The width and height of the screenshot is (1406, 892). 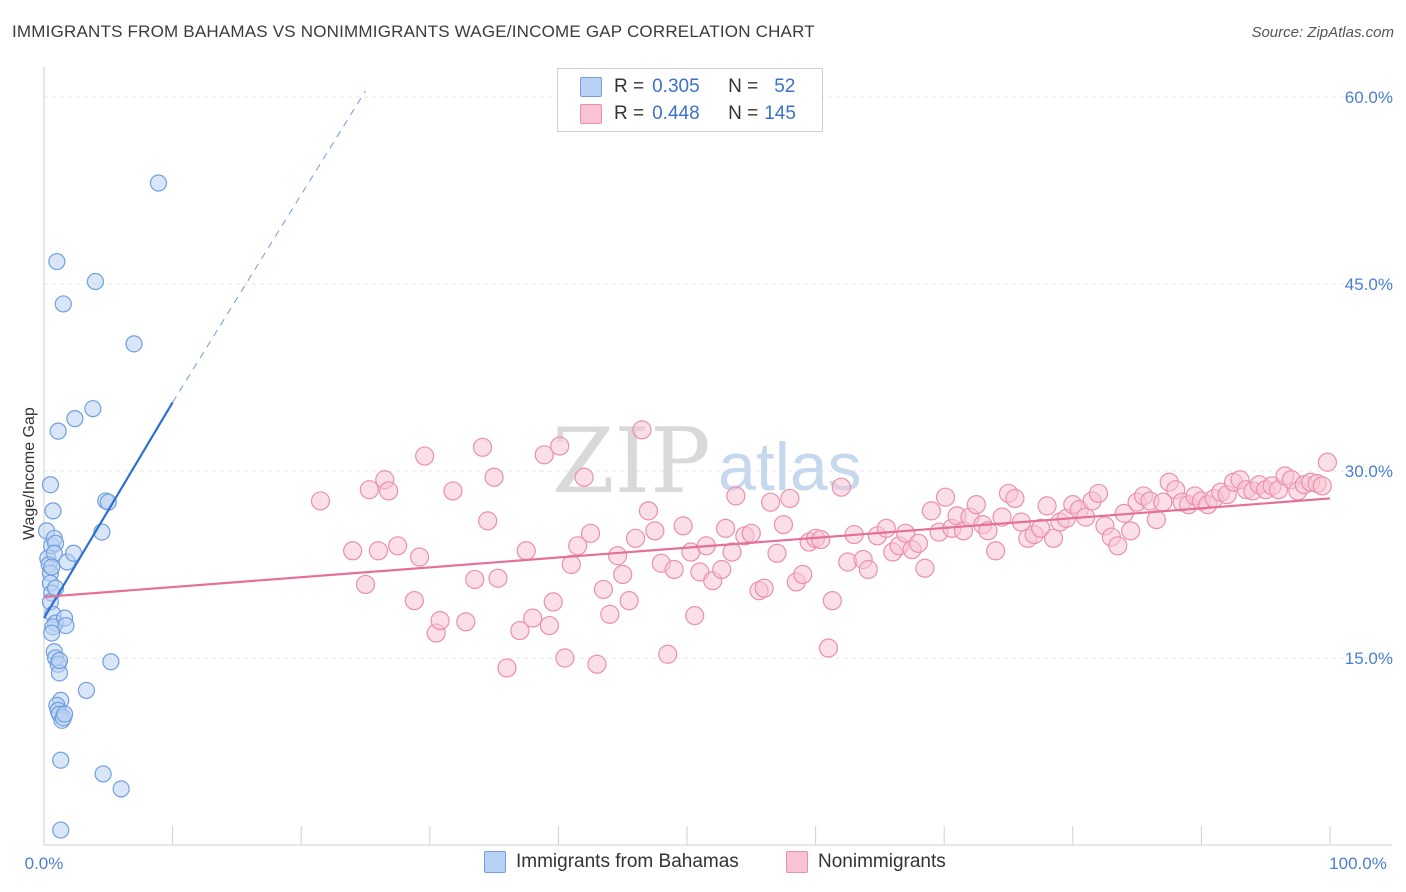 What do you see at coordinates (743, 113) in the screenshot?
I see `n-label: N =` at bounding box center [743, 113].